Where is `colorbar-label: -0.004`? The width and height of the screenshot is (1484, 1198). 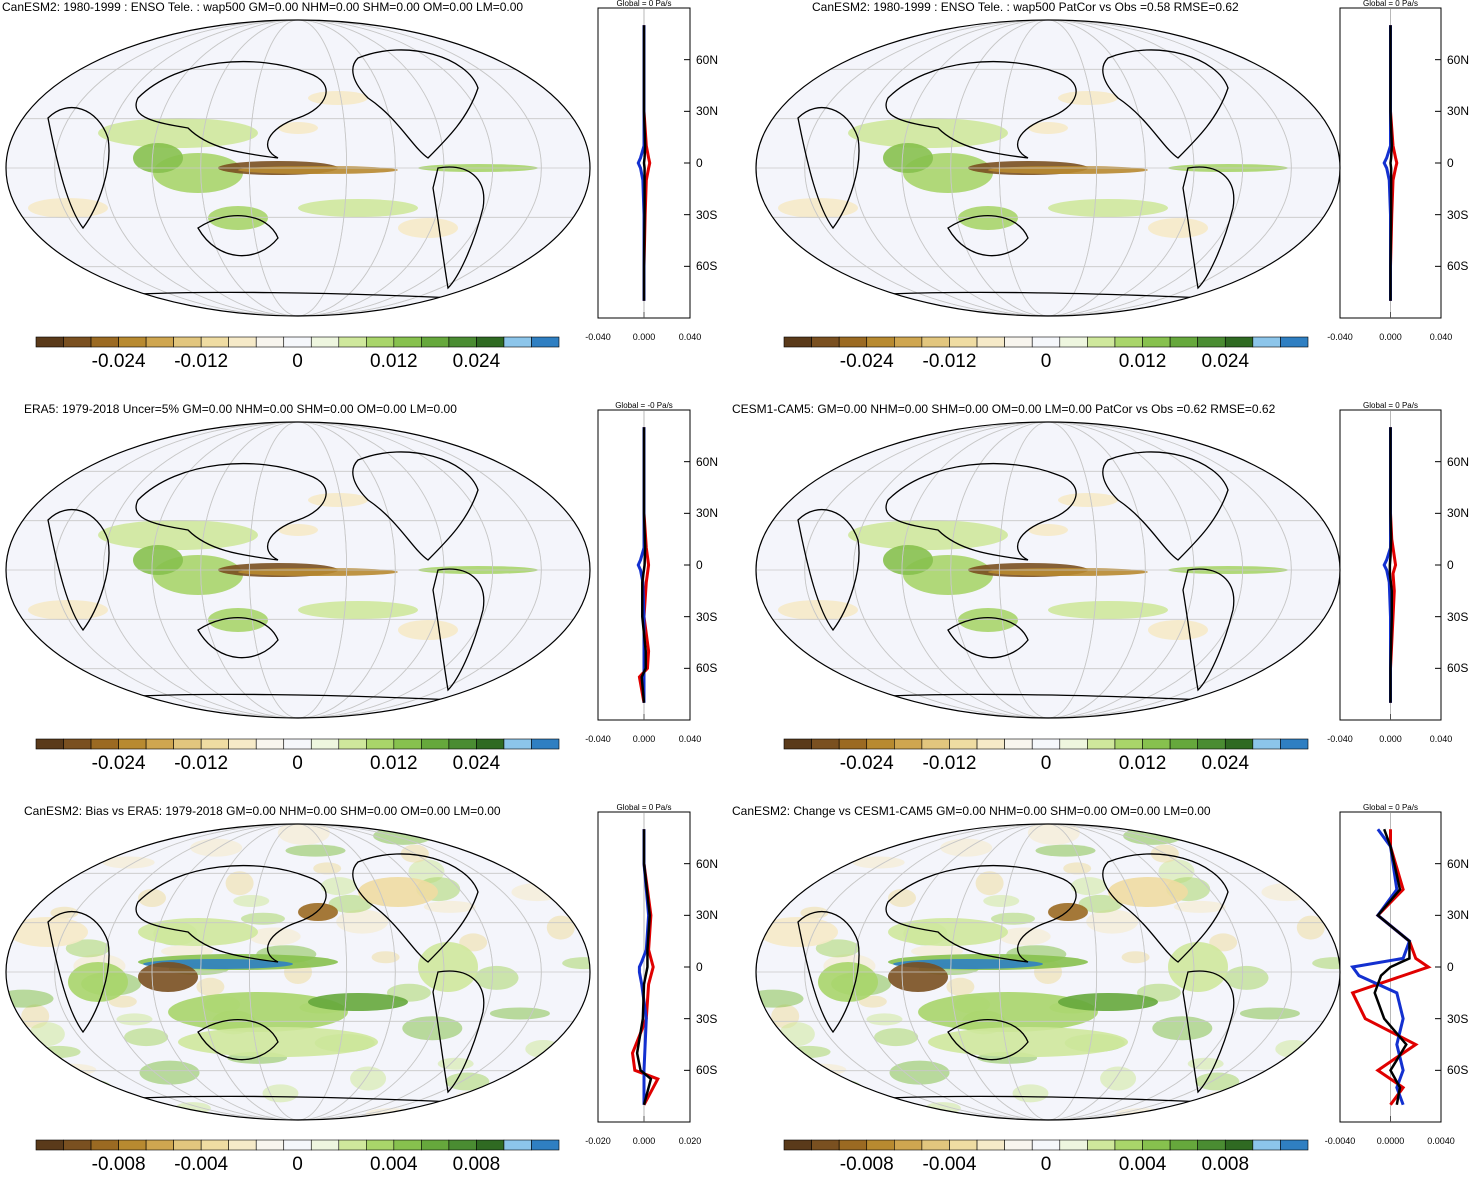
colorbar-label: -0.004 is located at coordinates (949, 1164).